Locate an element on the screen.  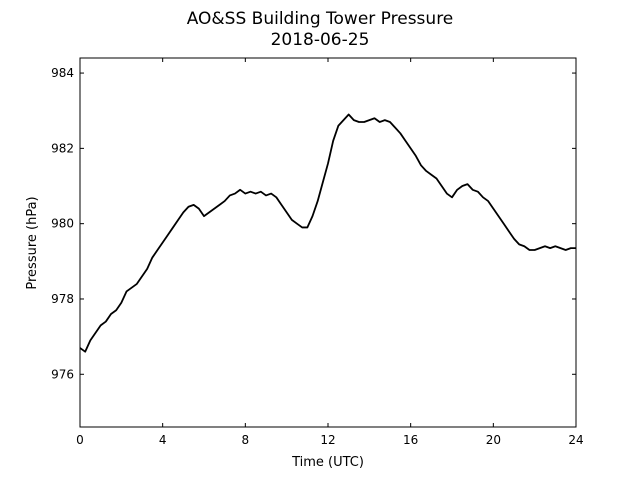
y-axis-label: Pressure (hPa) is located at coordinates (32, 242).